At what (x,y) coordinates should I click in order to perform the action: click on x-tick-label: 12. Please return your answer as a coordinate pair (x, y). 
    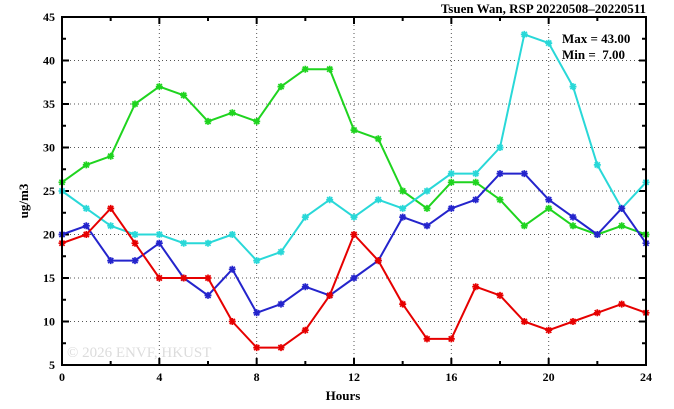
    Looking at the image, I should click on (354, 377).